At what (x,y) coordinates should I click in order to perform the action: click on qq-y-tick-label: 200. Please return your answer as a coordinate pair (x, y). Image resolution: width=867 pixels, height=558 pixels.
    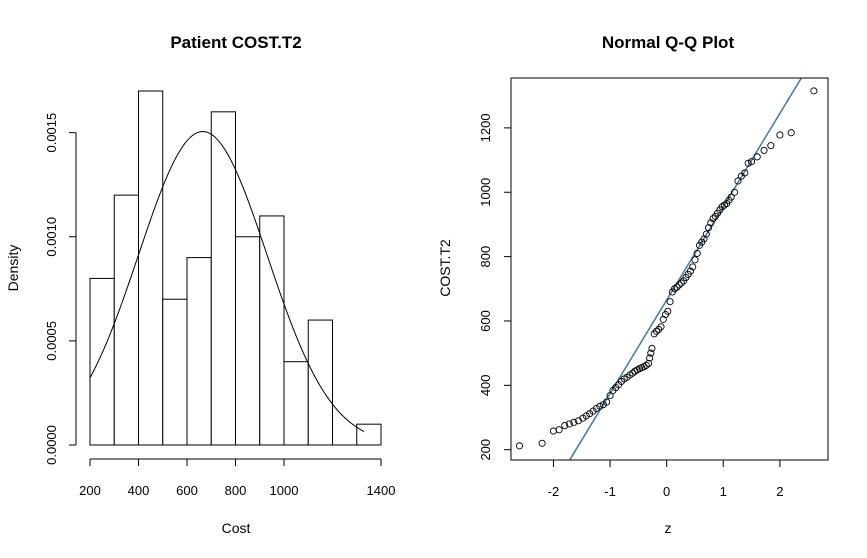
    Looking at the image, I should click on (485, 450).